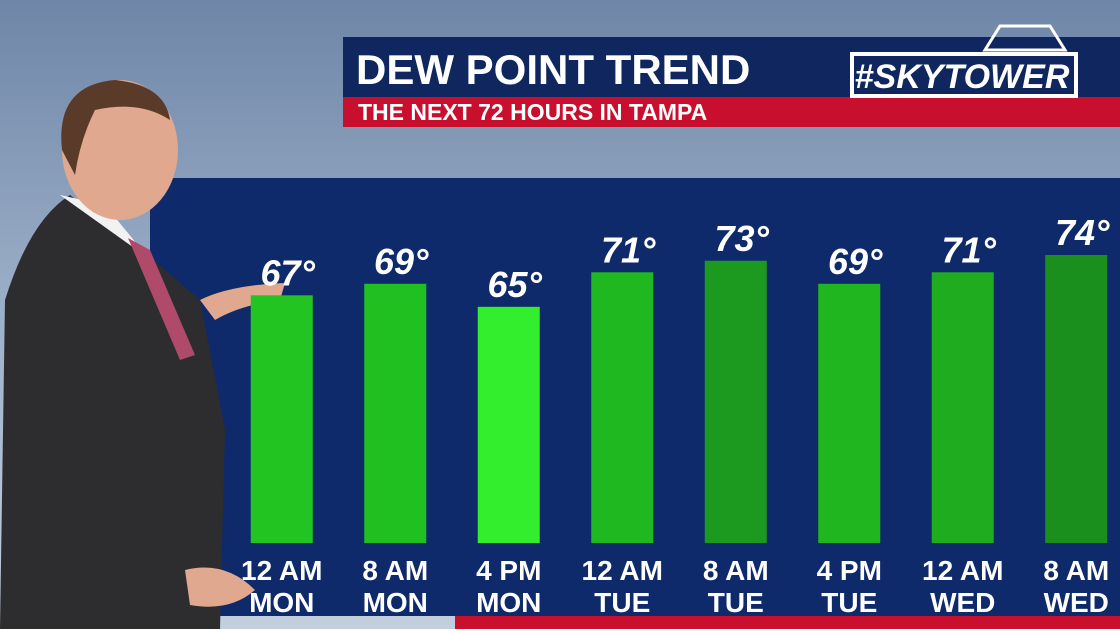 The image size is (1120, 634). I want to click on value-label: 65°, so click(515, 284).